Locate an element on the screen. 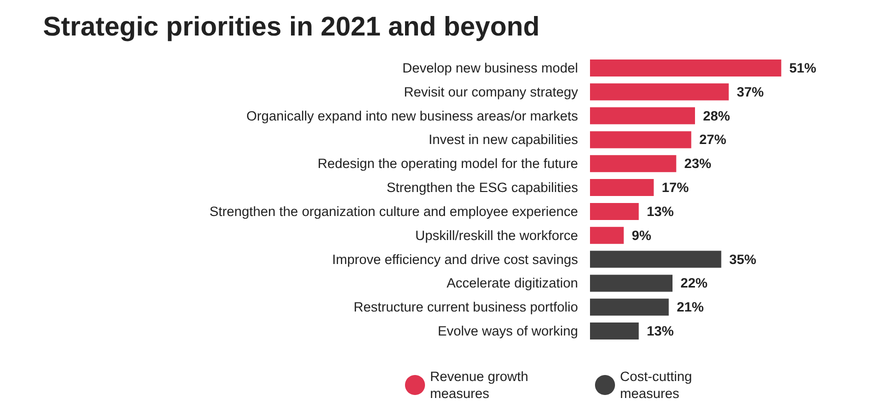 This screenshot has width=870, height=415. y-tick-label: Strengthen the ESG capabilities is located at coordinates (482, 188).